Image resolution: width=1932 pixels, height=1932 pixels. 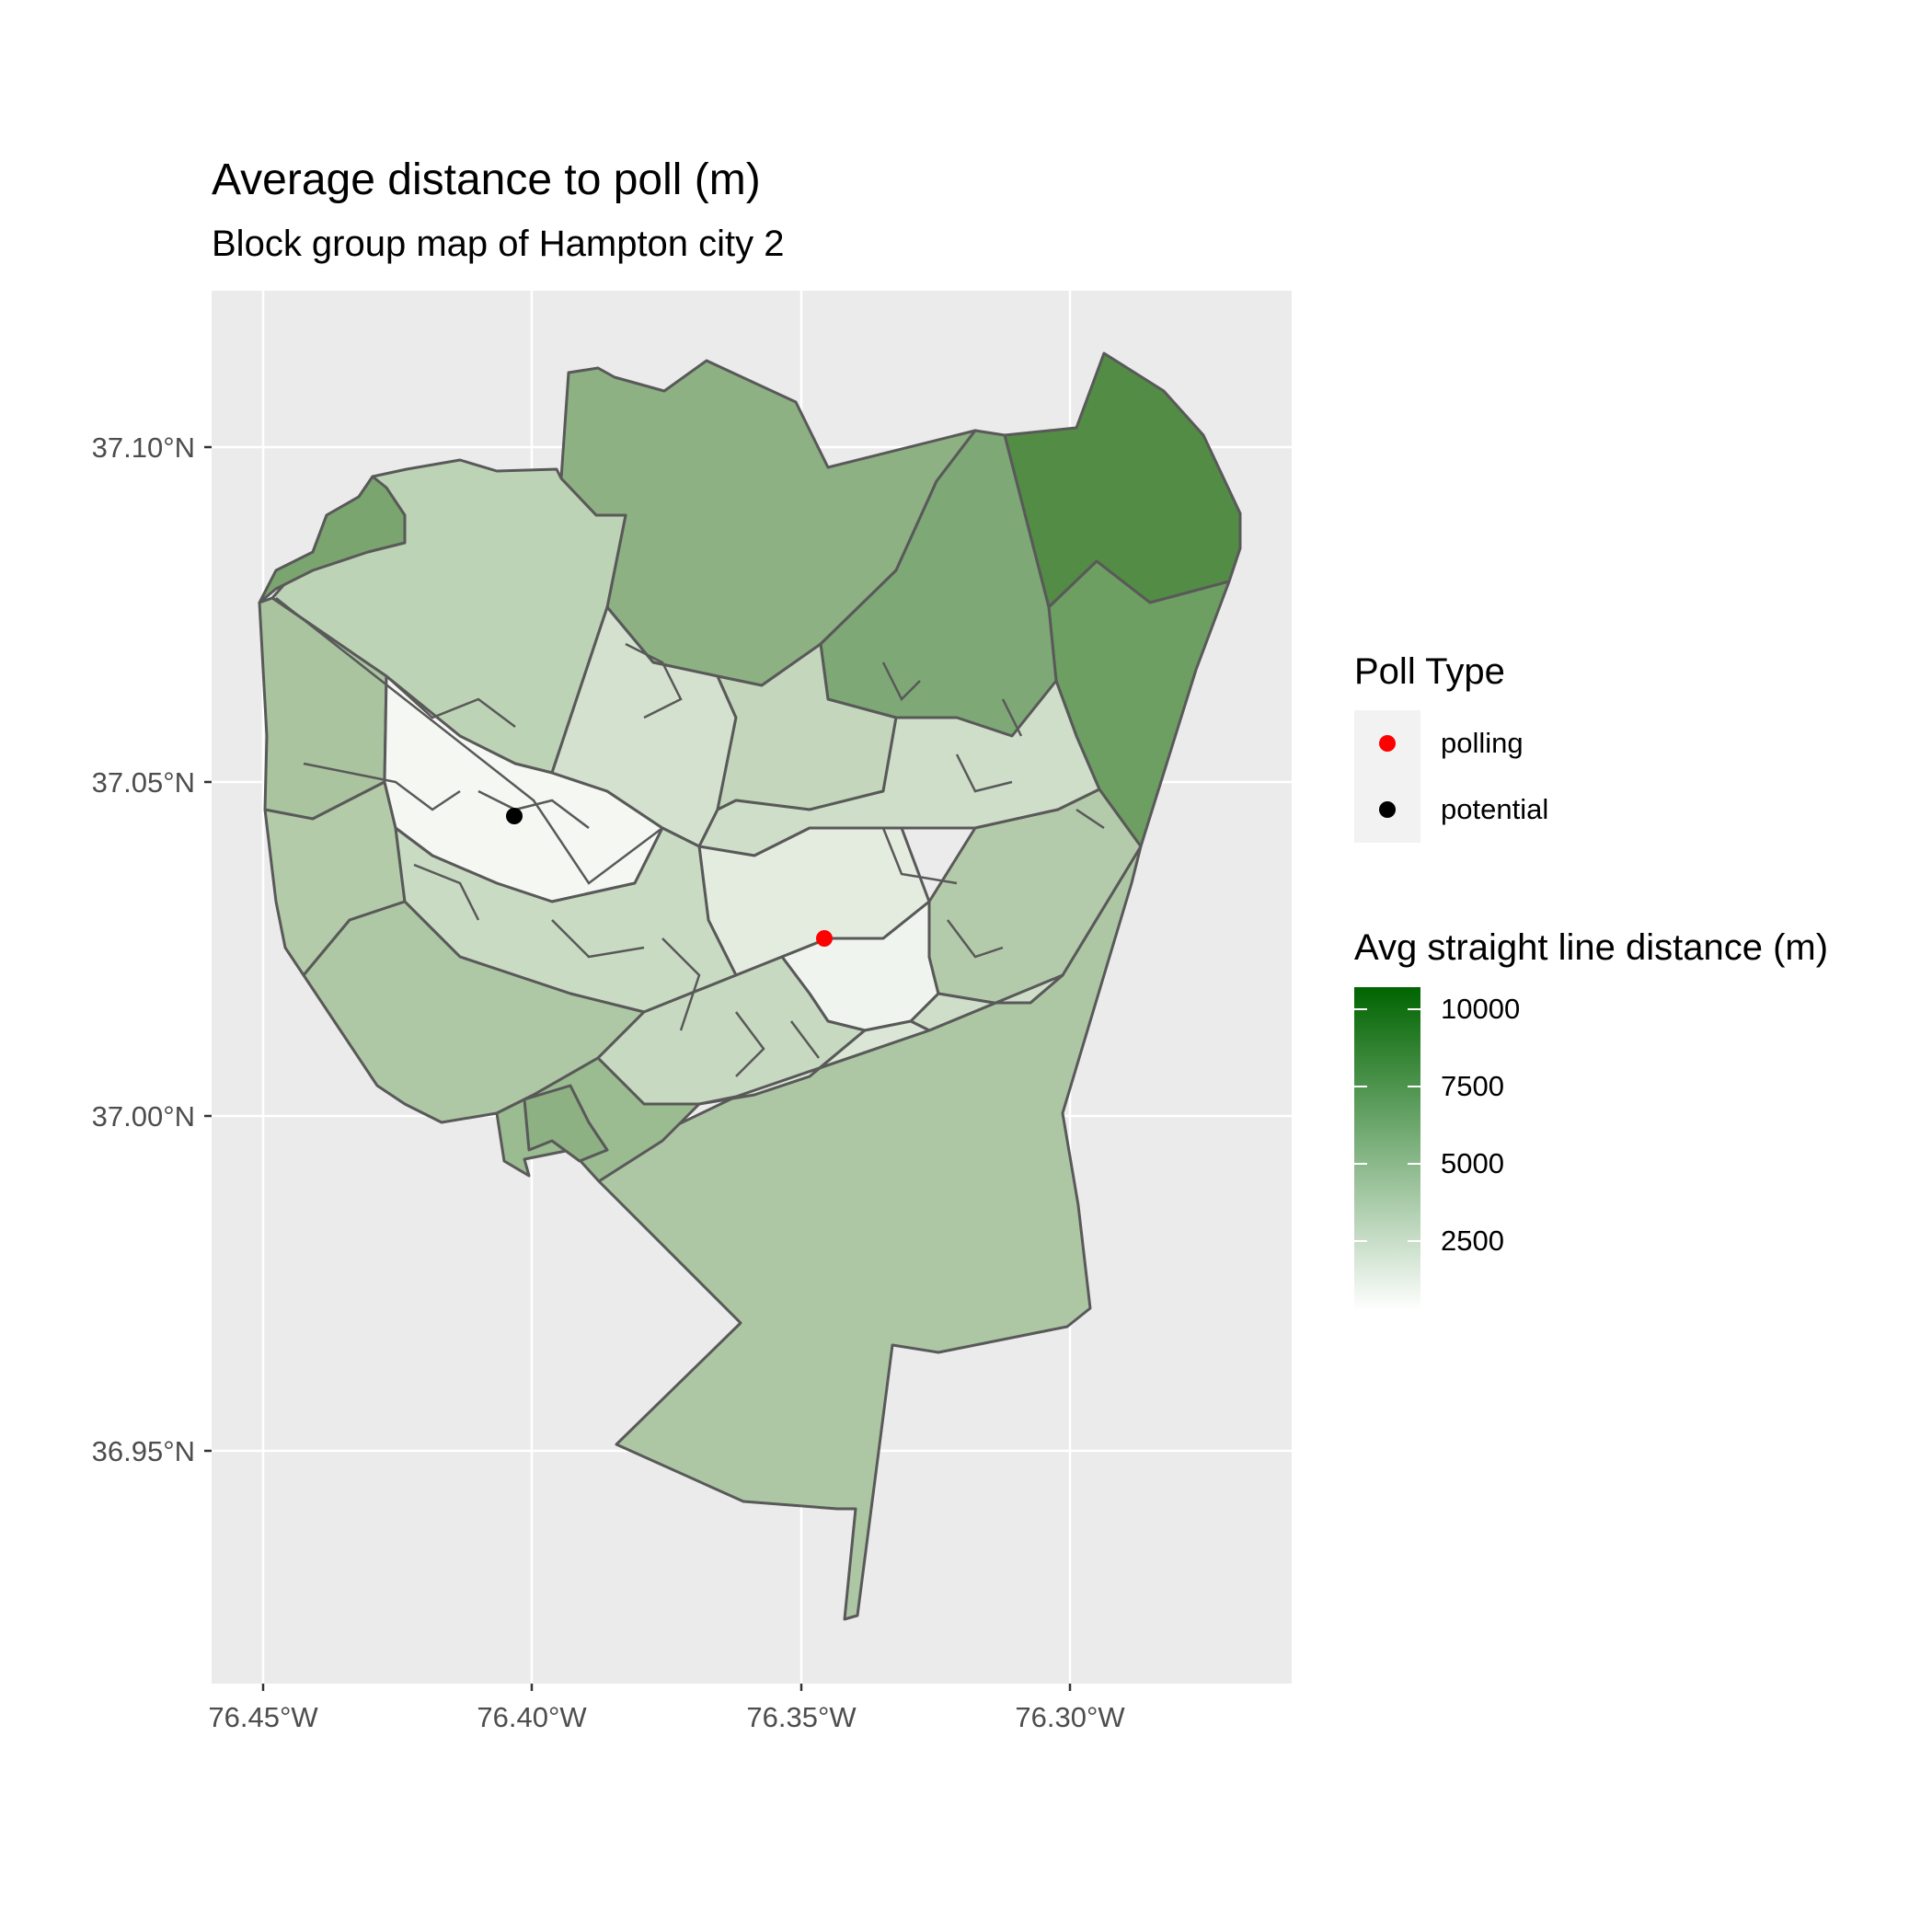 What do you see at coordinates (1481, 1009) in the screenshot?
I see `colorbar-label-10000: 10000` at bounding box center [1481, 1009].